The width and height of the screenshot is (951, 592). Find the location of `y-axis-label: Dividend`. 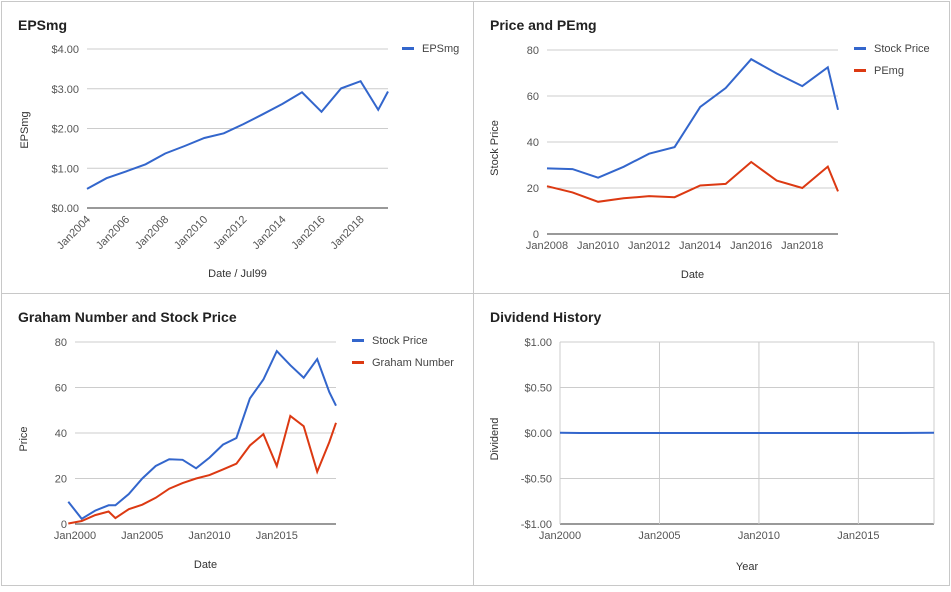

y-axis-label: Dividend is located at coordinates (495, 439).